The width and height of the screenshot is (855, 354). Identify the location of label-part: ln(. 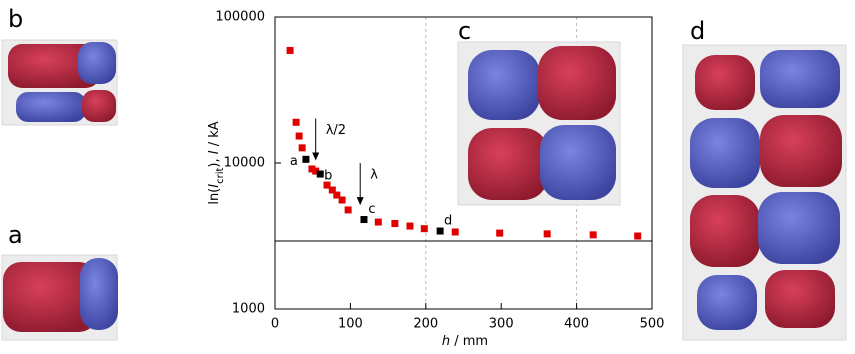
(214, 196).